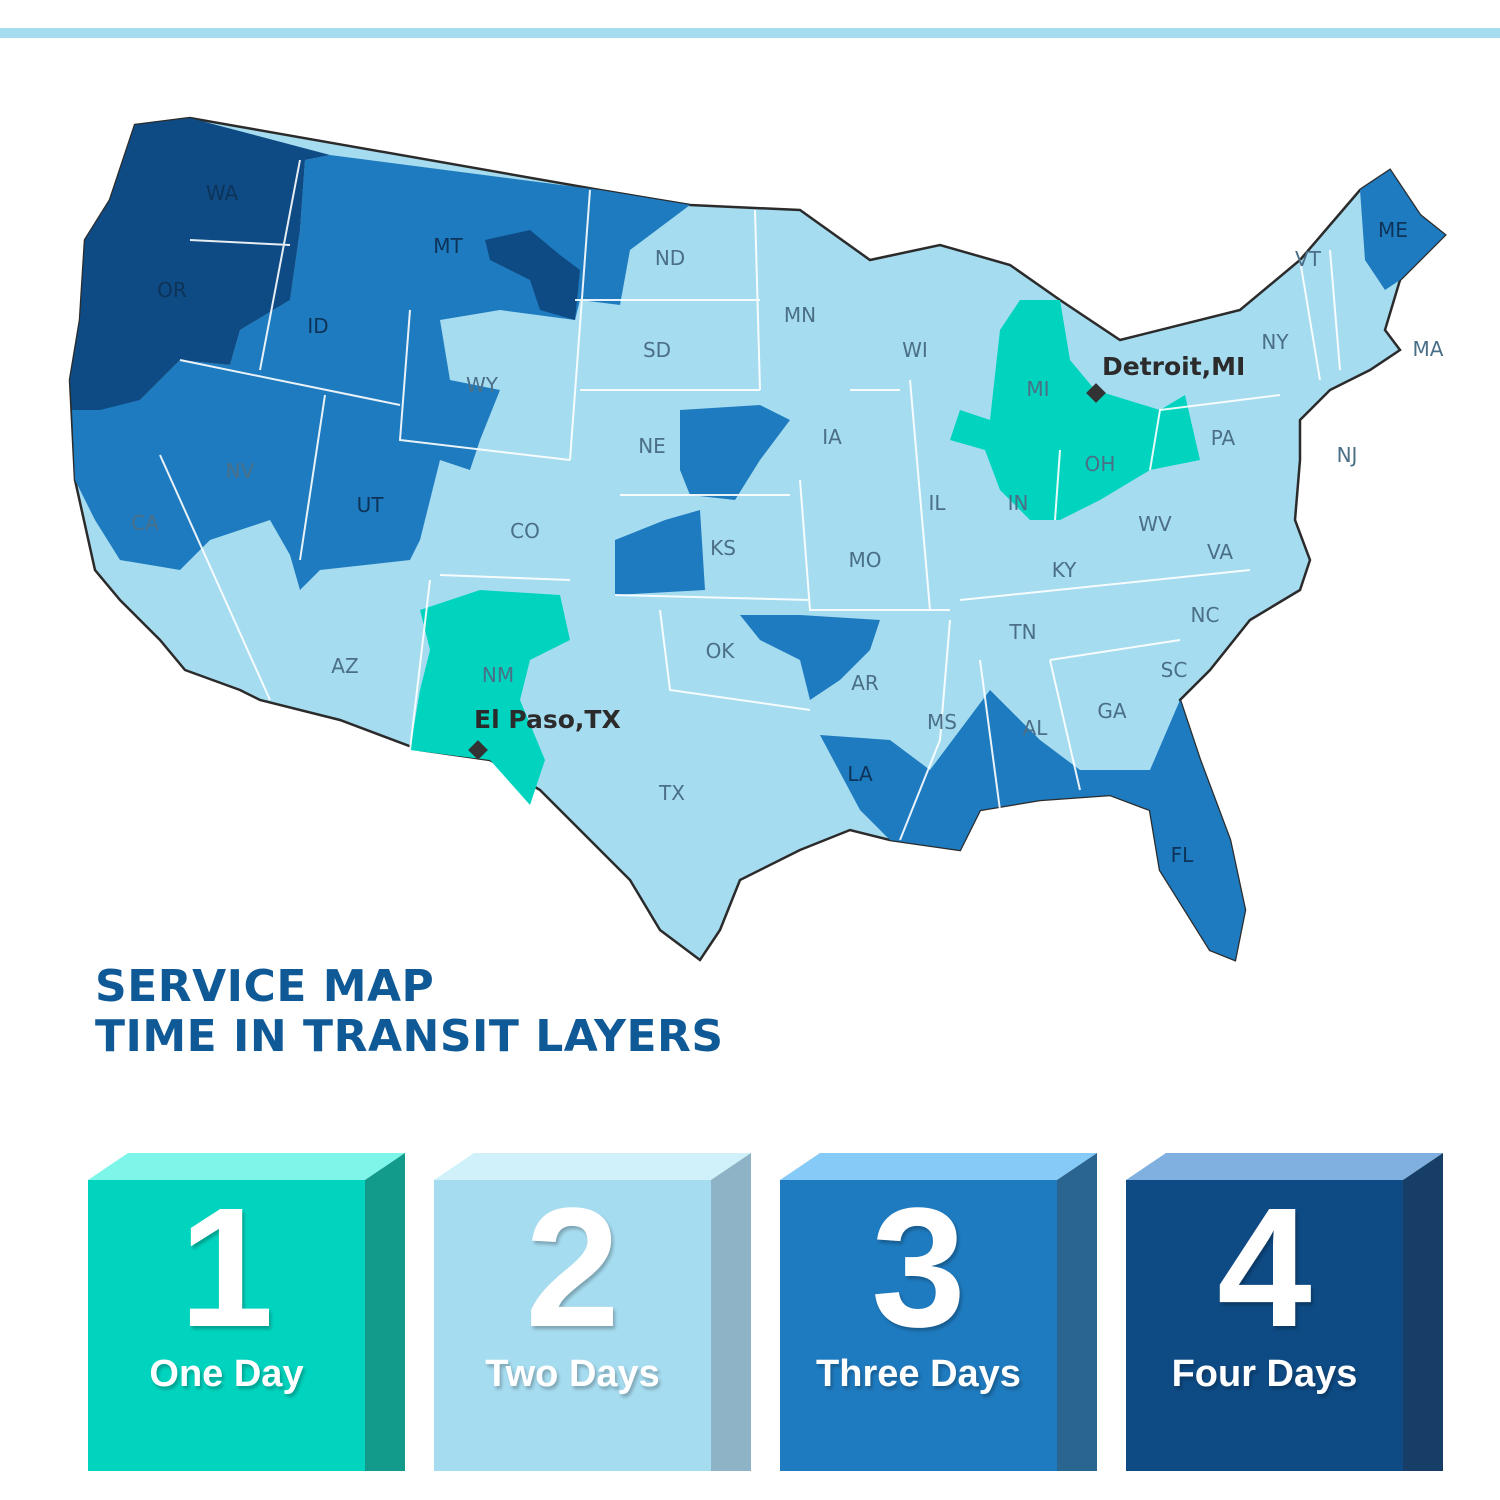 This screenshot has width=1500, height=1500. I want to click on state-label-mo: MO, so click(865, 560).